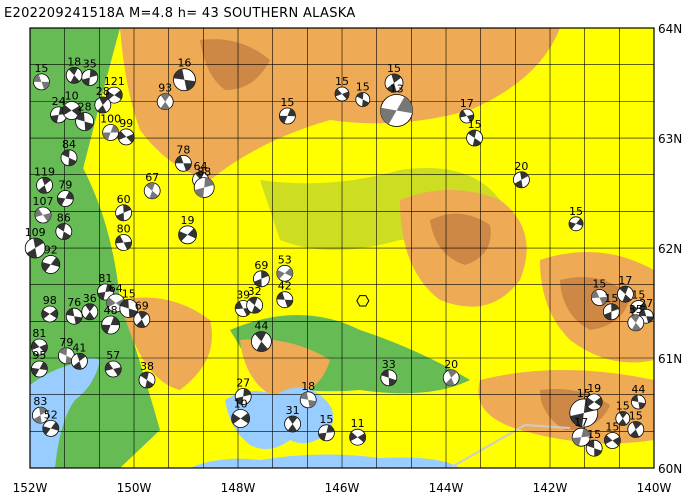 The width and height of the screenshot is (699, 502). I want to click on focal-mechanism: 88, so click(204, 182).